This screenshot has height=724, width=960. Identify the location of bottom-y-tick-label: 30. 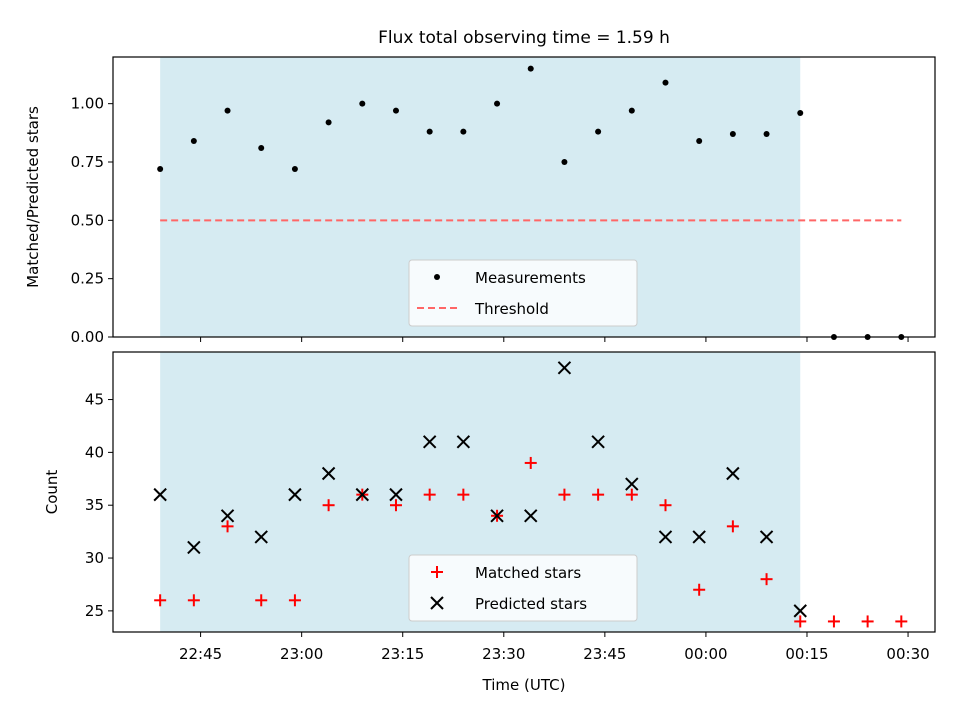
(94, 558).